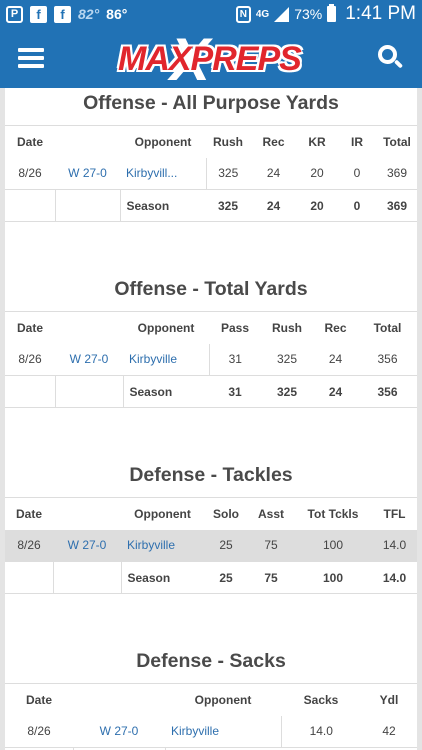 Image resolution: width=422 pixels, height=750 pixels. What do you see at coordinates (271, 545) in the screenshot?
I see `asst-value: 75` at bounding box center [271, 545].